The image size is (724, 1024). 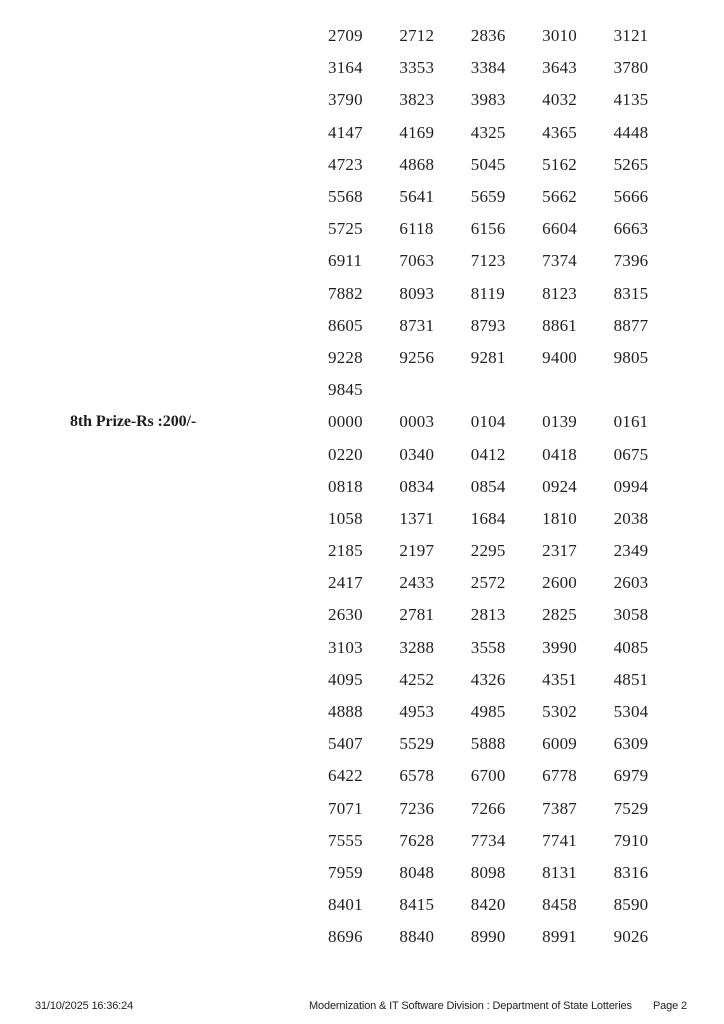 What do you see at coordinates (631, 36) in the screenshot?
I see `prize-number: 3121` at bounding box center [631, 36].